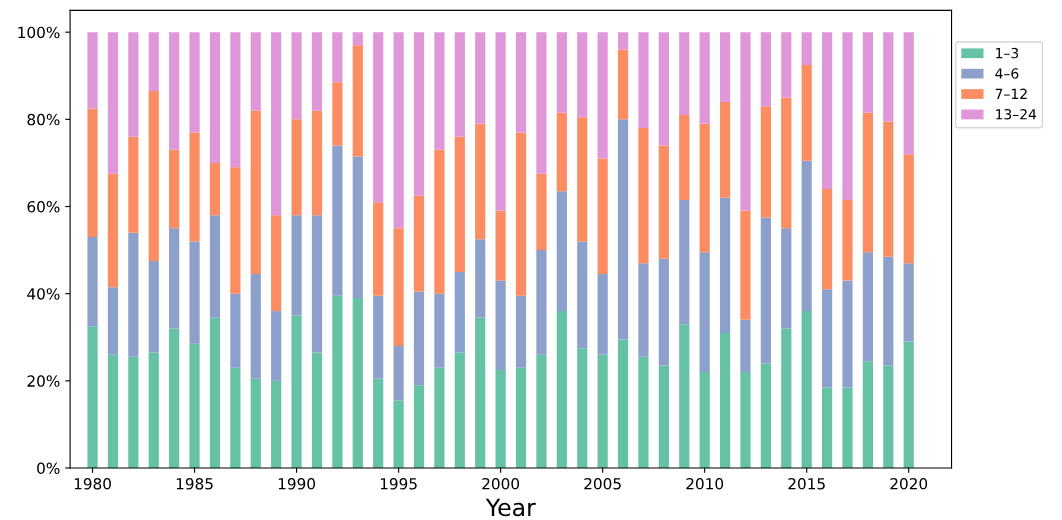 The image size is (1062, 520). I want to click on x-tick-label: 2015, so click(806, 483).